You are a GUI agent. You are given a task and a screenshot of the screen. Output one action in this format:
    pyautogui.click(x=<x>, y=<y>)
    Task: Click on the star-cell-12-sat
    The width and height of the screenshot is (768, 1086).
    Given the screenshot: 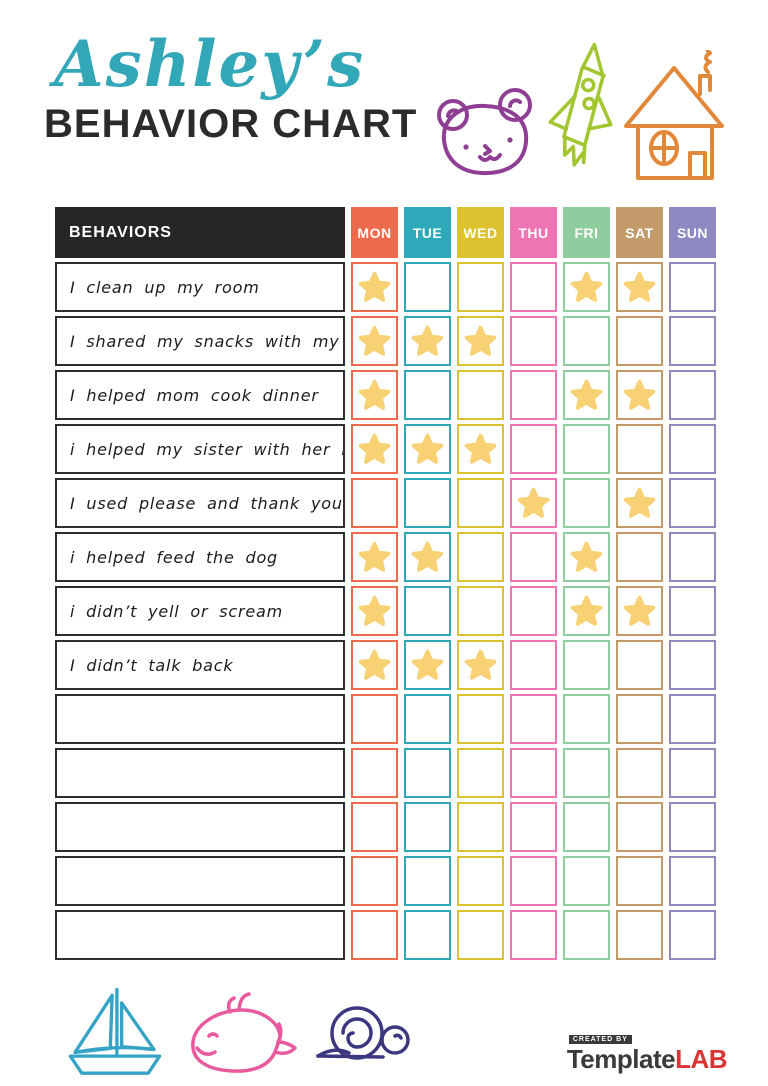 What is the action you would take?
    pyautogui.click(x=639, y=881)
    